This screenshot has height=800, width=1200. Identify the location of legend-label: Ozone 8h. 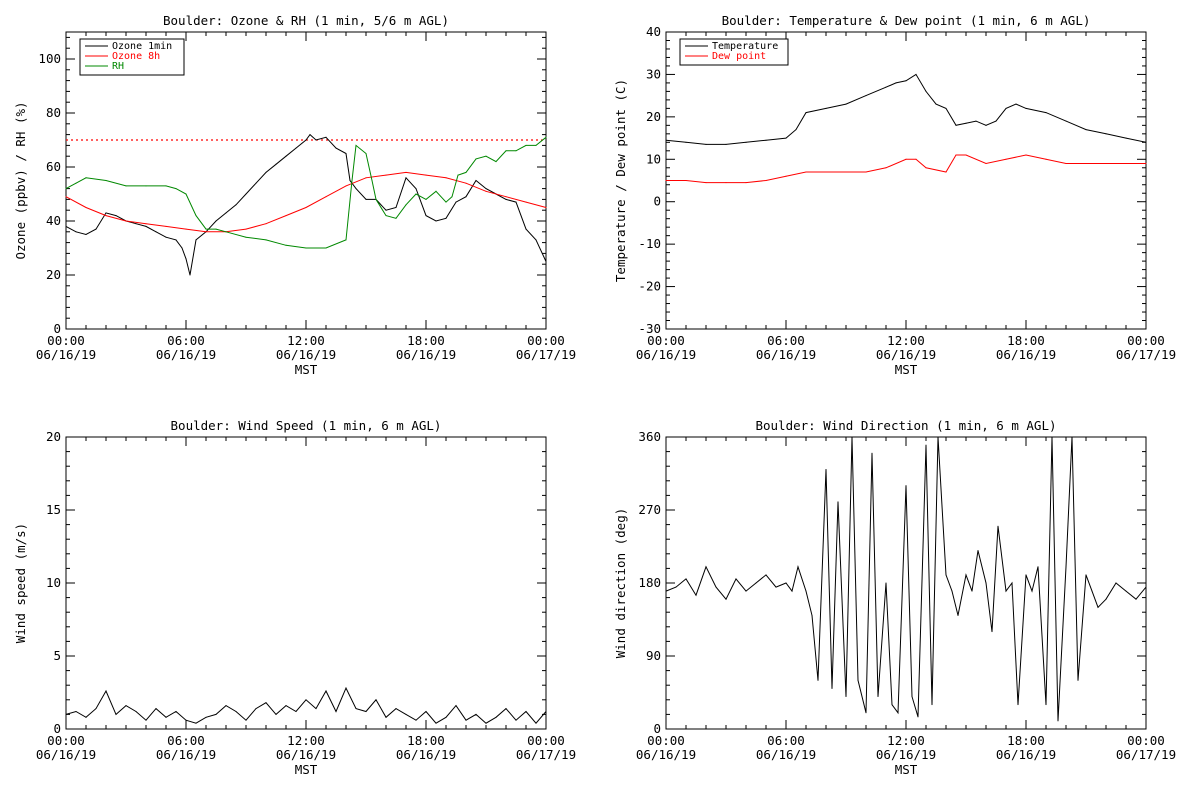
(136, 56).